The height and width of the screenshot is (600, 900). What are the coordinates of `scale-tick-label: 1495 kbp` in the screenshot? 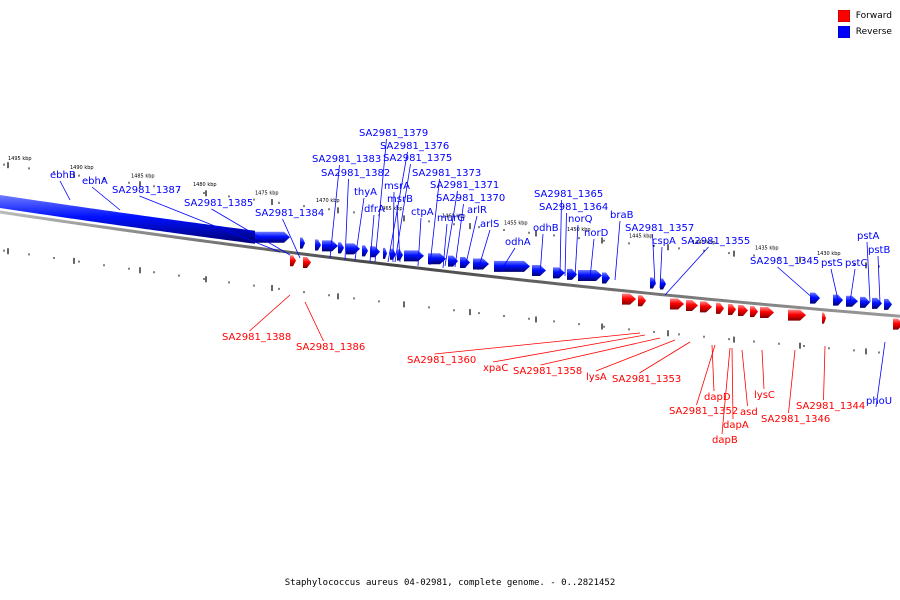 It's located at (20, 159).